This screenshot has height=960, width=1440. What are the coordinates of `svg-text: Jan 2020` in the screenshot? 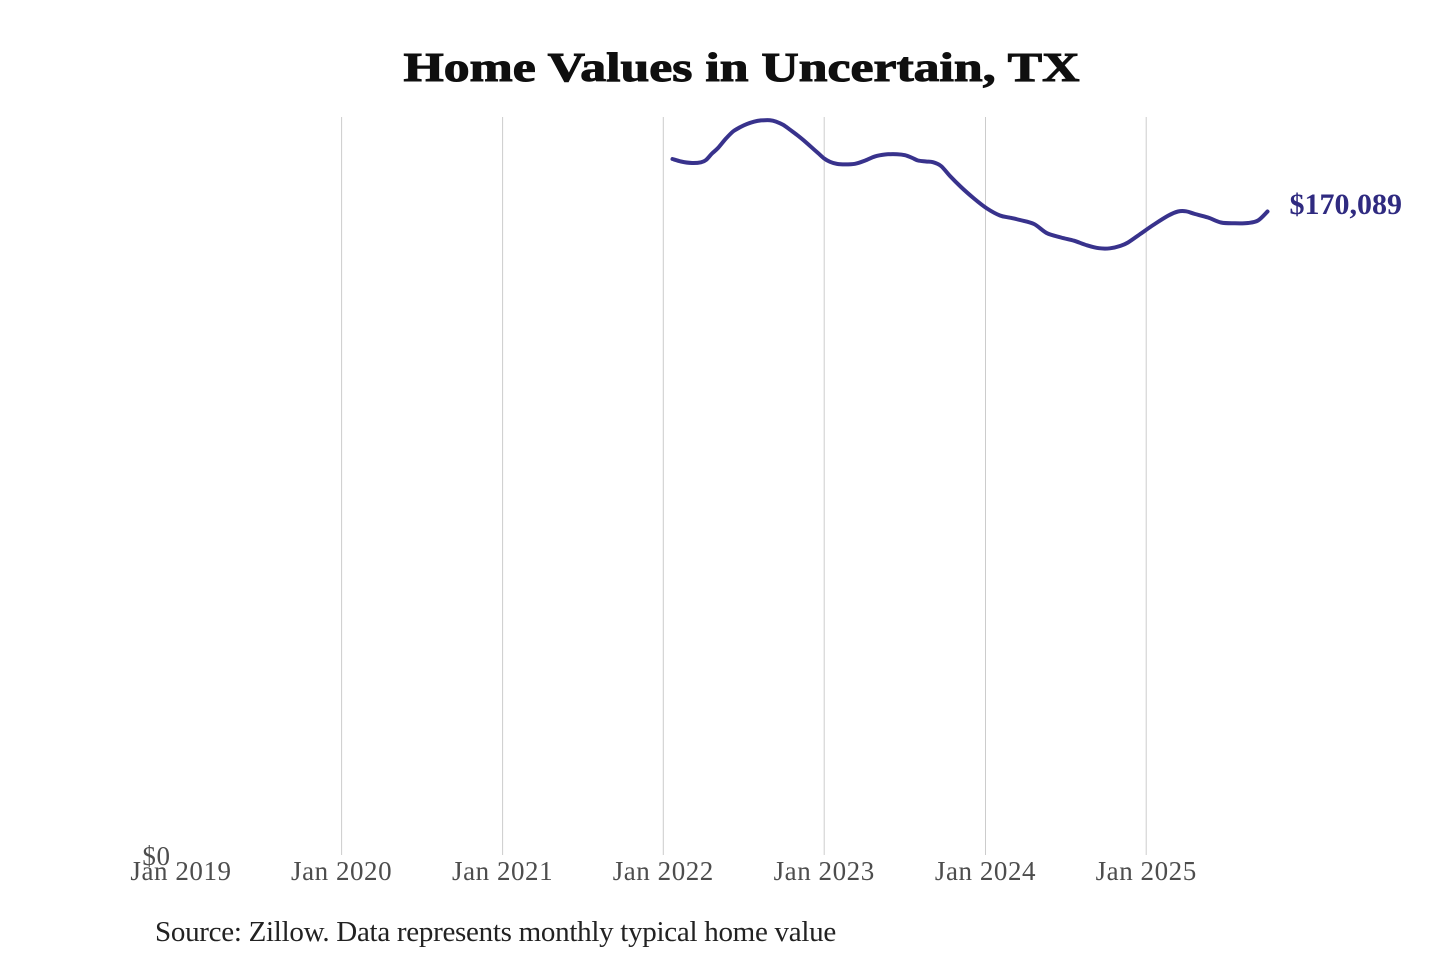 It's located at (341, 871).